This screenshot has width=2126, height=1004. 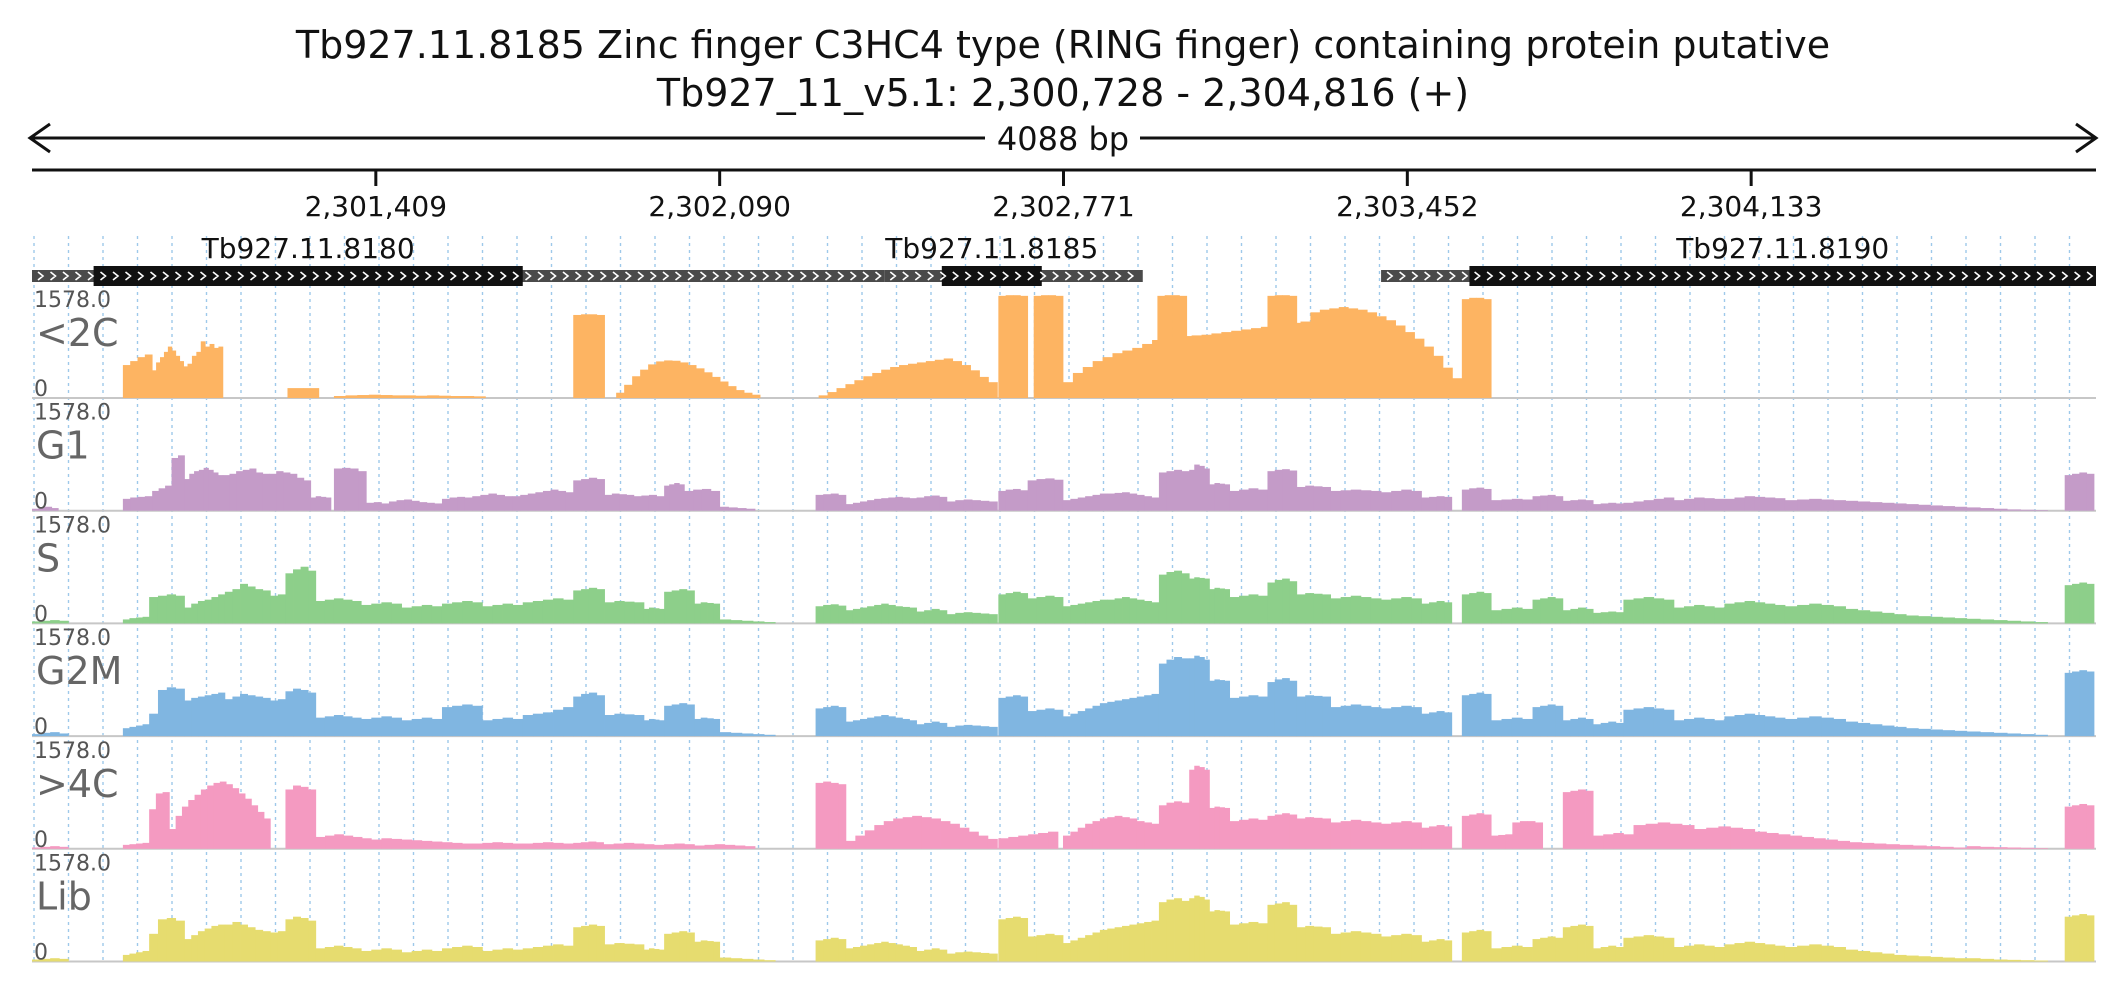 What do you see at coordinates (1064, 570) in the screenshot?
I see `coverage-track: 1578.0 0 S` at bounding box center [1064, 570].